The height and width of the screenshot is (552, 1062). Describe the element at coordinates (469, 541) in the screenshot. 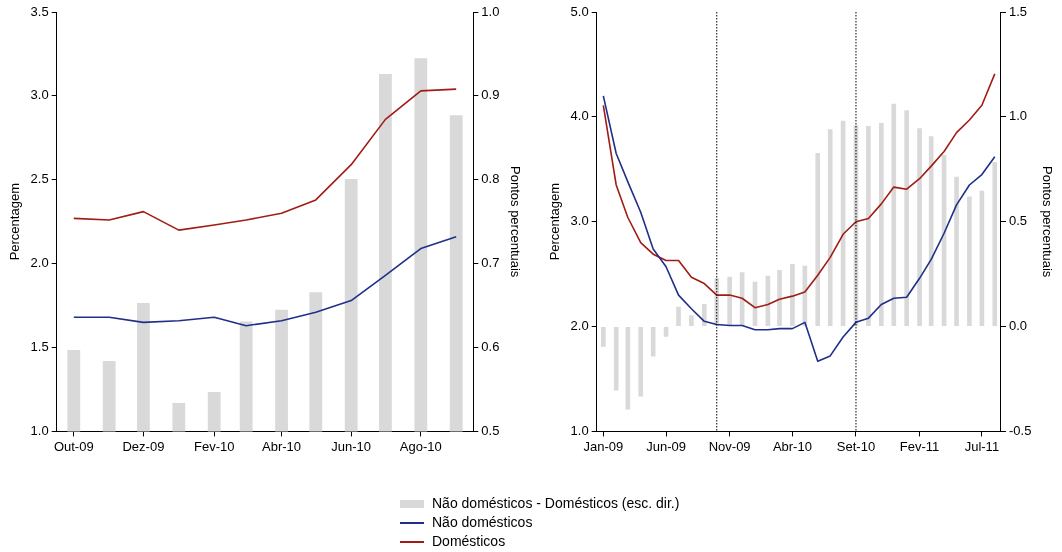

I see `legend-label: Domésticos` at that location.